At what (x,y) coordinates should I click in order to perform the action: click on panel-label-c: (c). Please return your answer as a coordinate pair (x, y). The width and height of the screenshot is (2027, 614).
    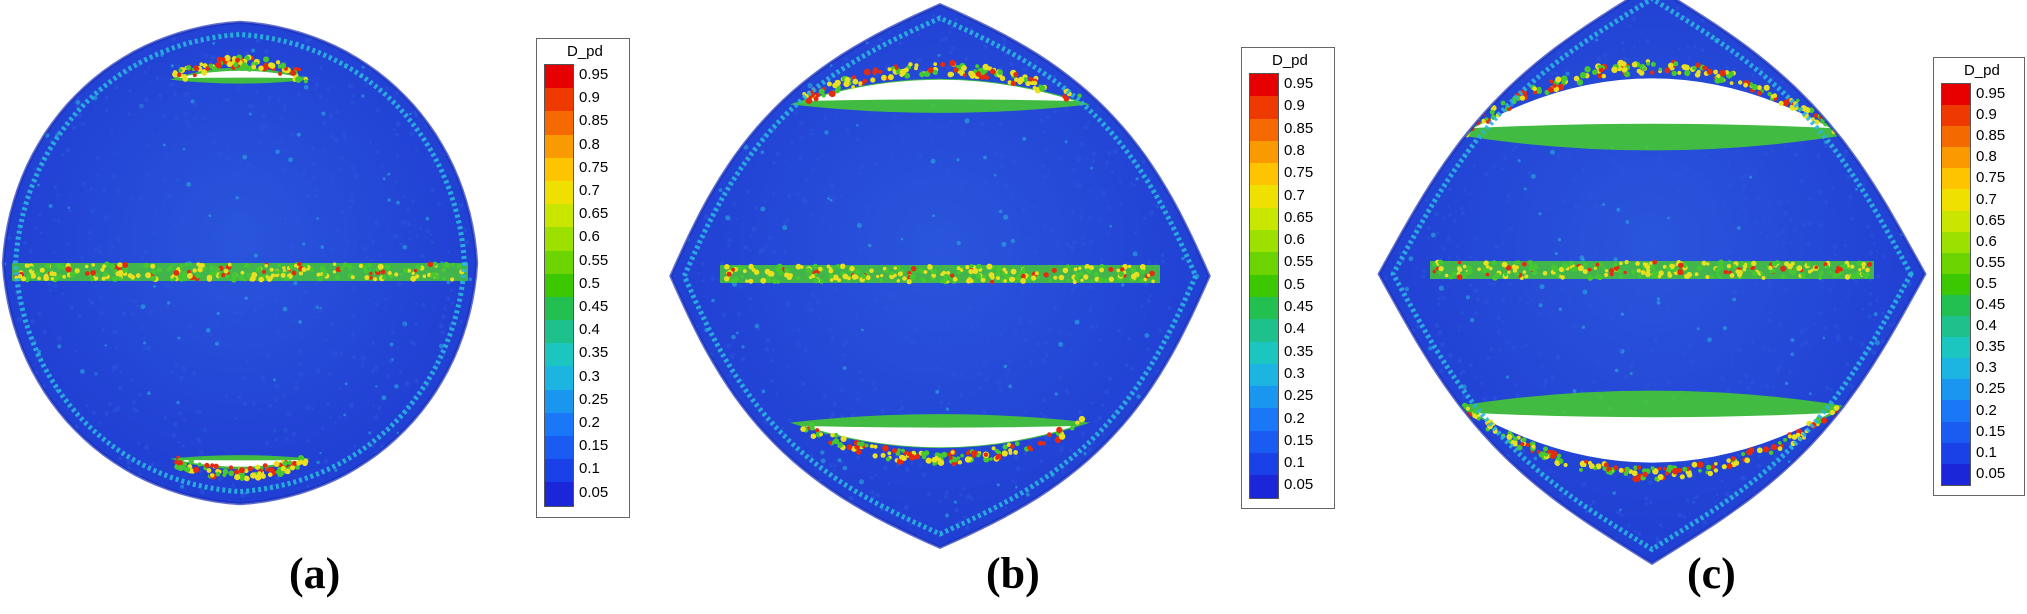
    Looking at the image, I should click on (1711, 573).